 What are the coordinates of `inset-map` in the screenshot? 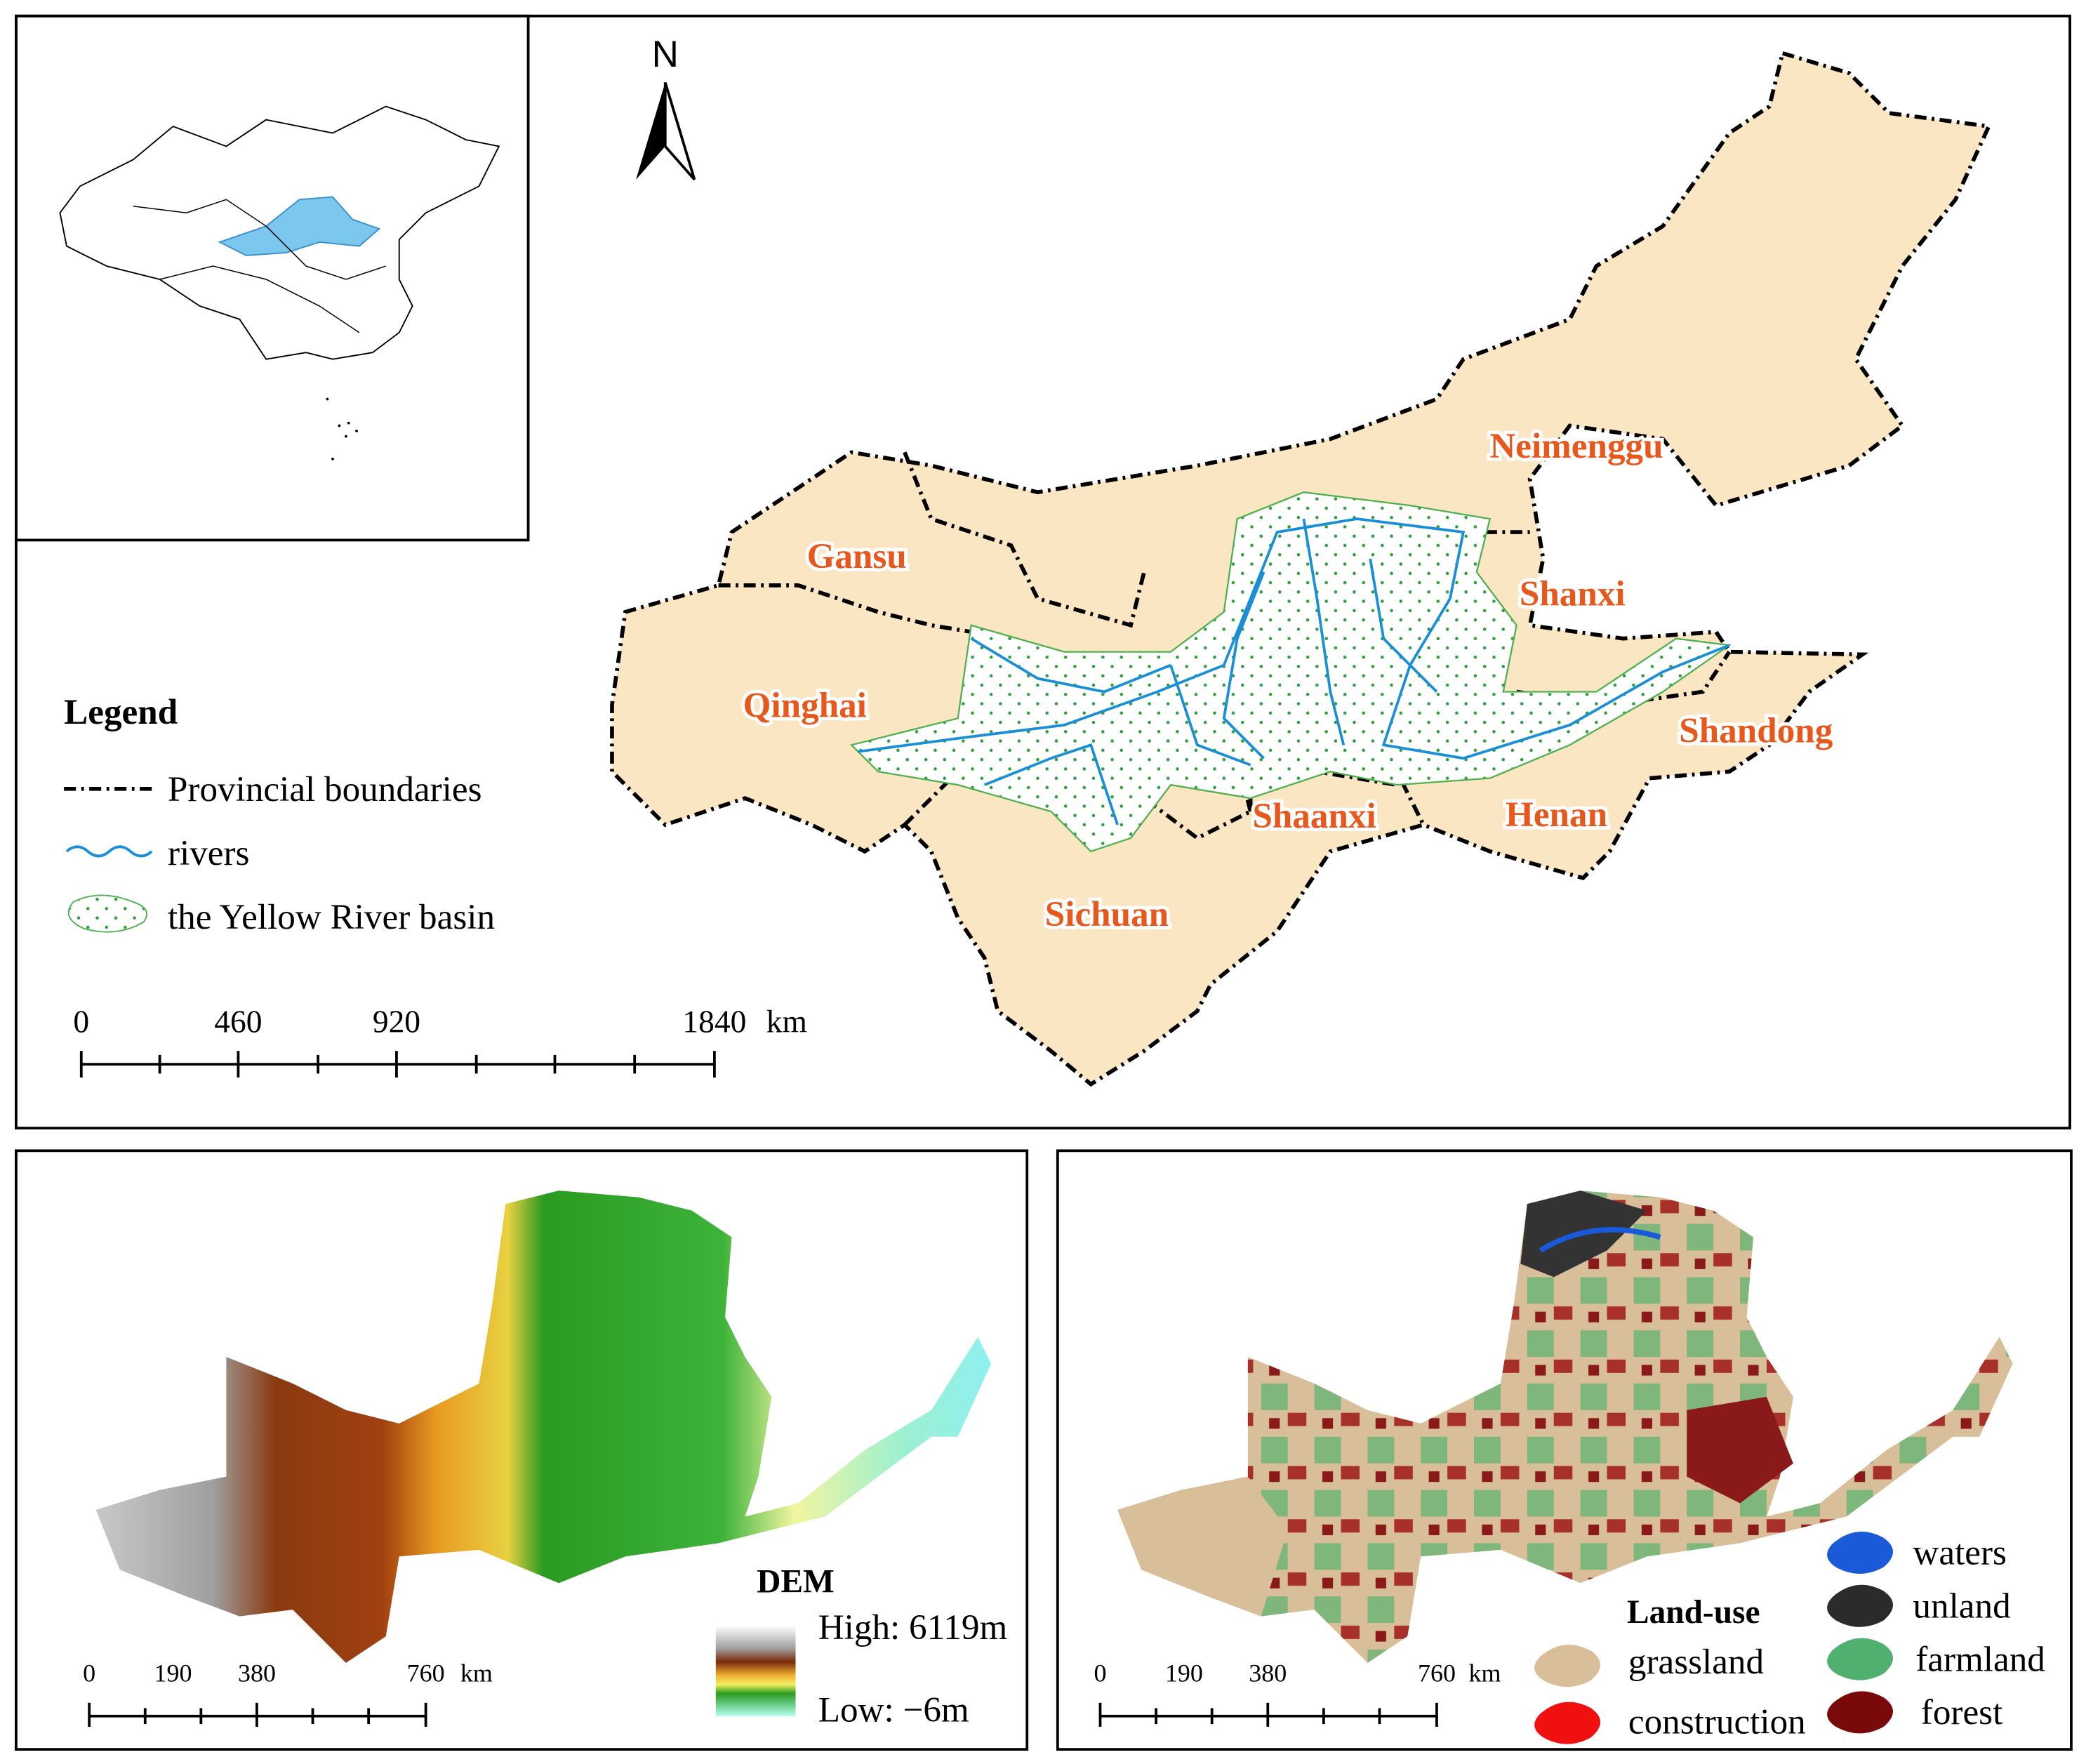 It's located at (279, 282).